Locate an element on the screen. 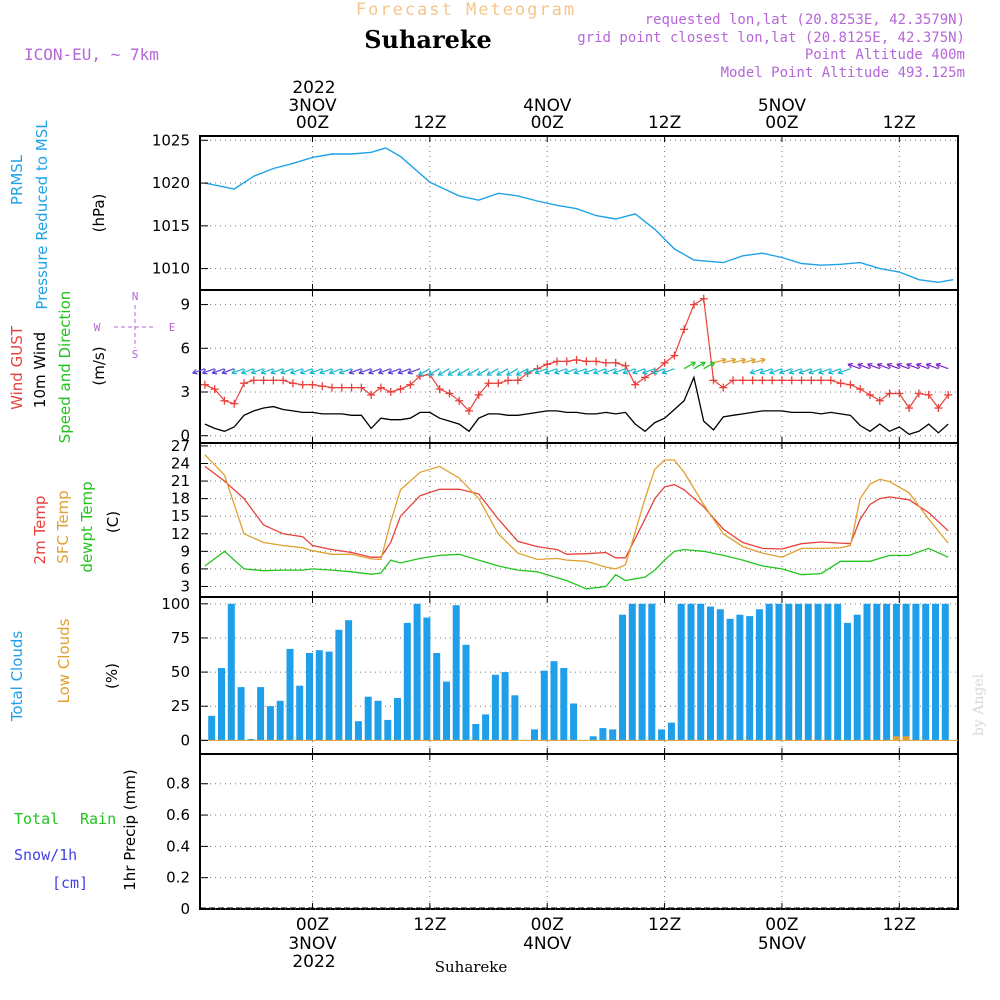  temp-sfc-label: SFC Temp is located at coordinates (63, 526).